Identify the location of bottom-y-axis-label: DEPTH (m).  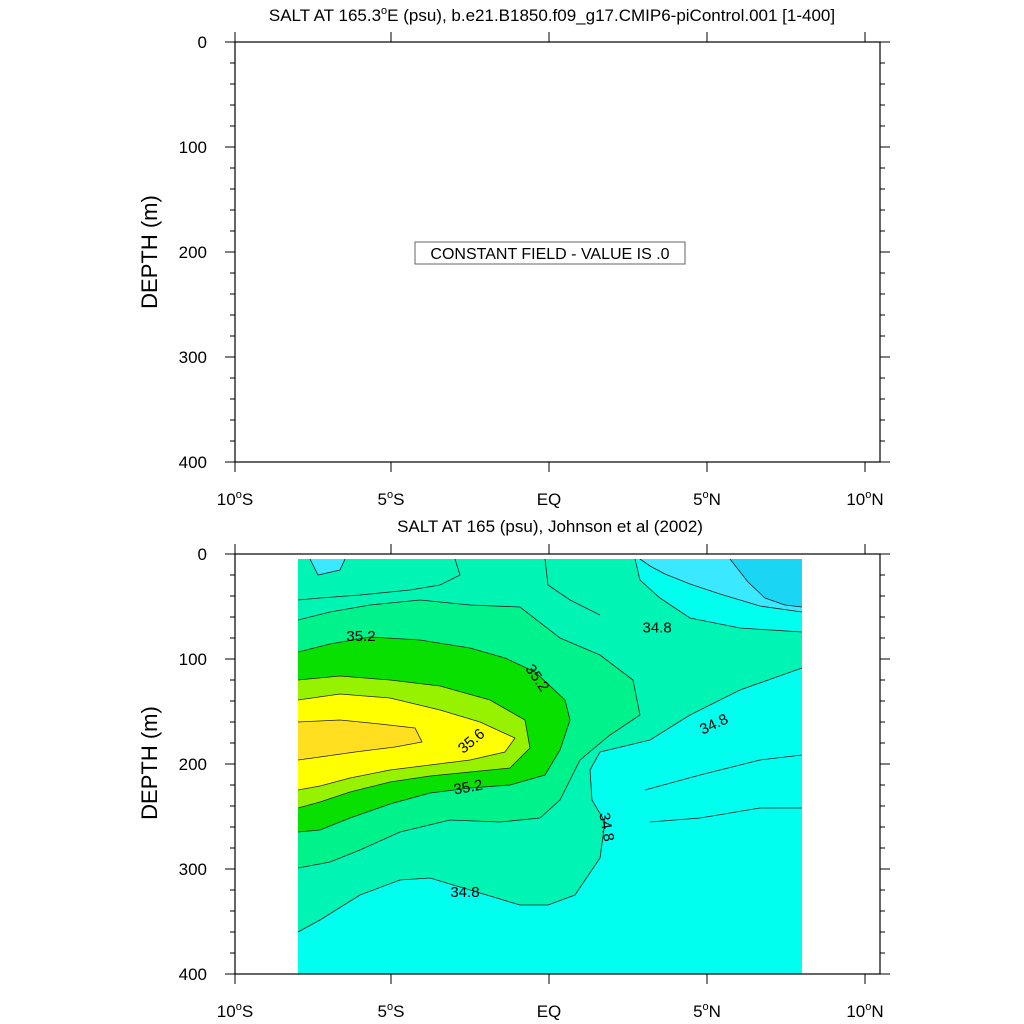
(149, 763).